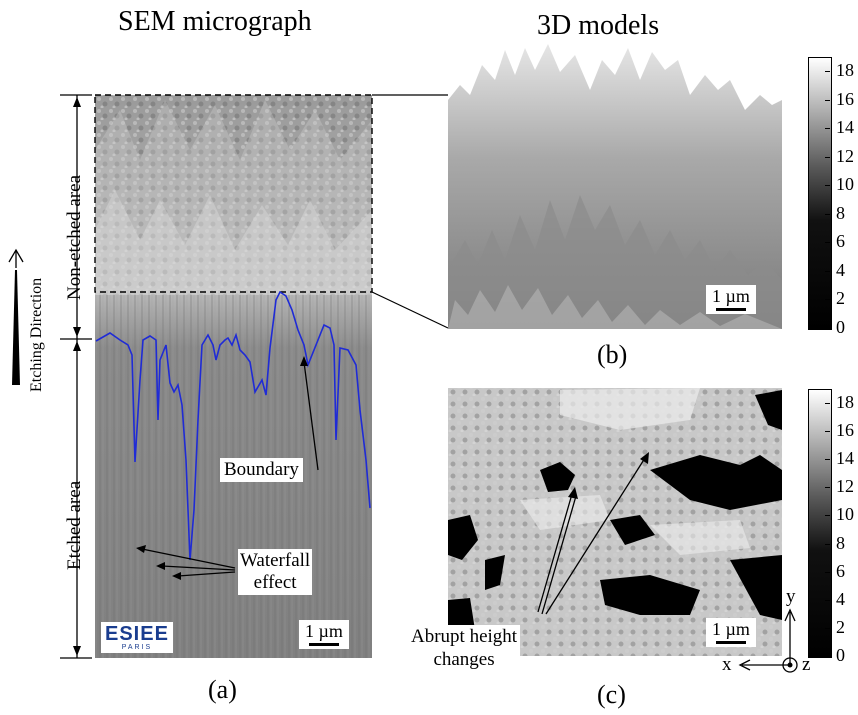 Image resolution: width=858 pixels, height=715 pixels. I want to click on colorbar_c-tick-4: 4, so click(840, 598).